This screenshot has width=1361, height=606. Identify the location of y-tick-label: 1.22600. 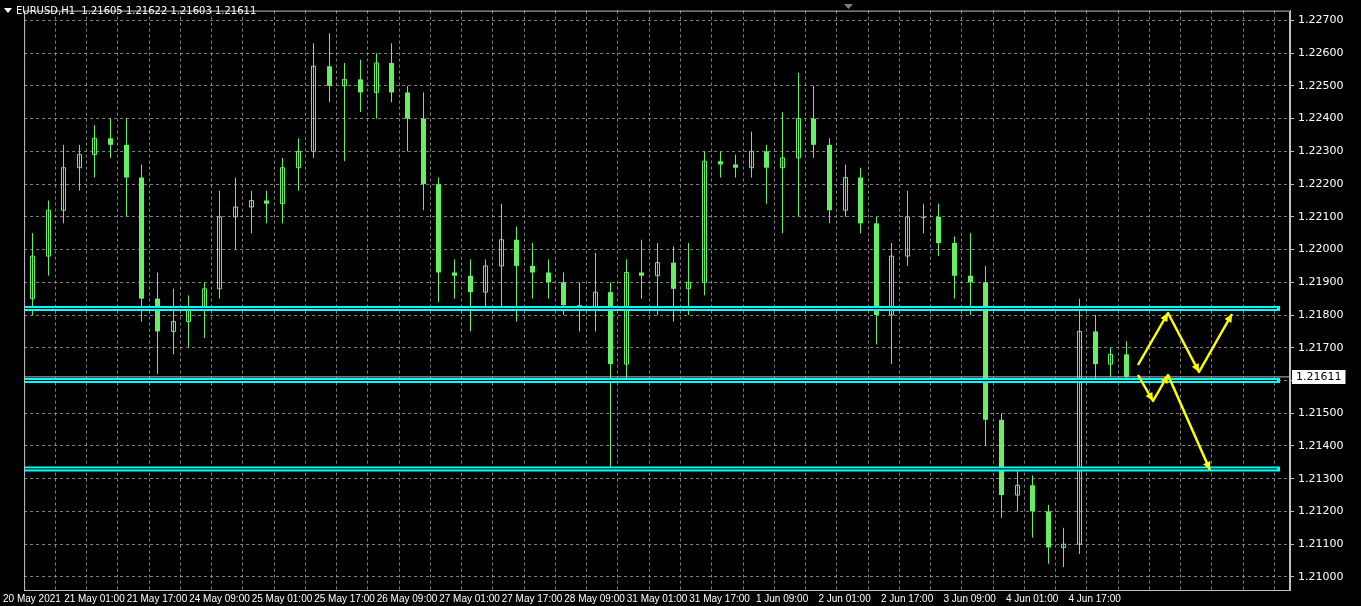
(1321, 53).